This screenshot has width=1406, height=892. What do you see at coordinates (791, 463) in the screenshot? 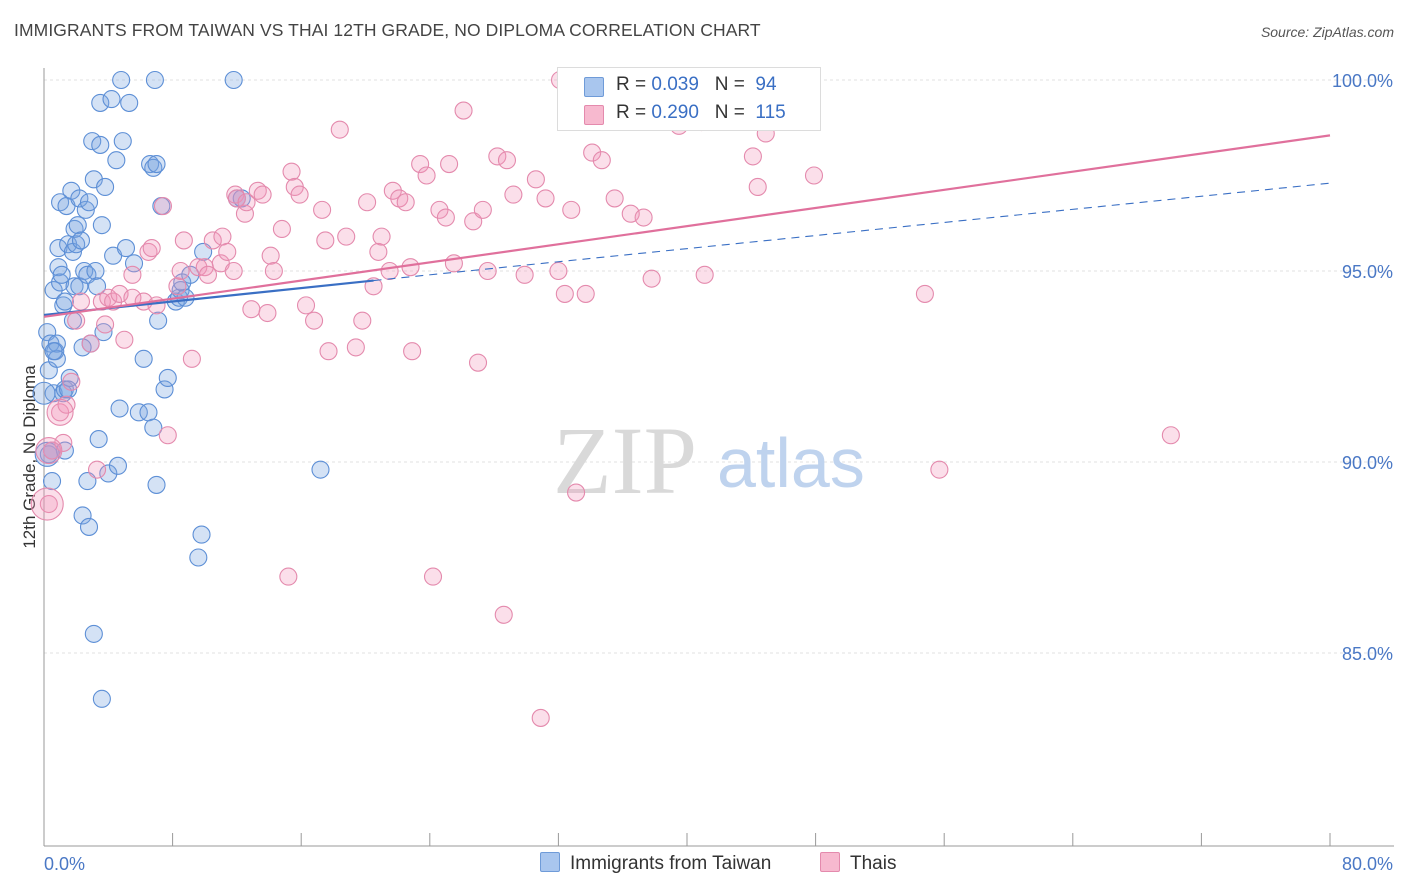
I see `watermark-atlas: atlas` at bounding box center [791, 463].